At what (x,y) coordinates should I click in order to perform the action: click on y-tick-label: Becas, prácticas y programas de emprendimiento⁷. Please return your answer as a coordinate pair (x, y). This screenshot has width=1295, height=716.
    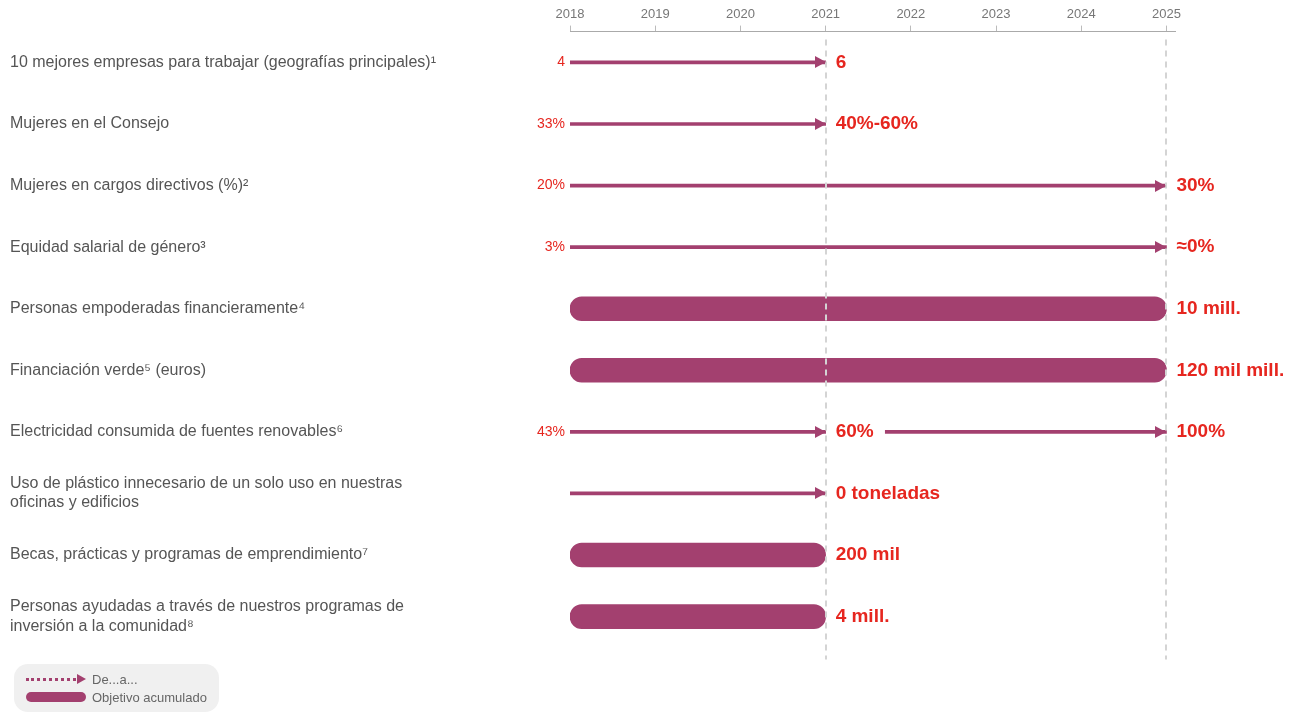
    Looking at the image, I should click on (189, 554).